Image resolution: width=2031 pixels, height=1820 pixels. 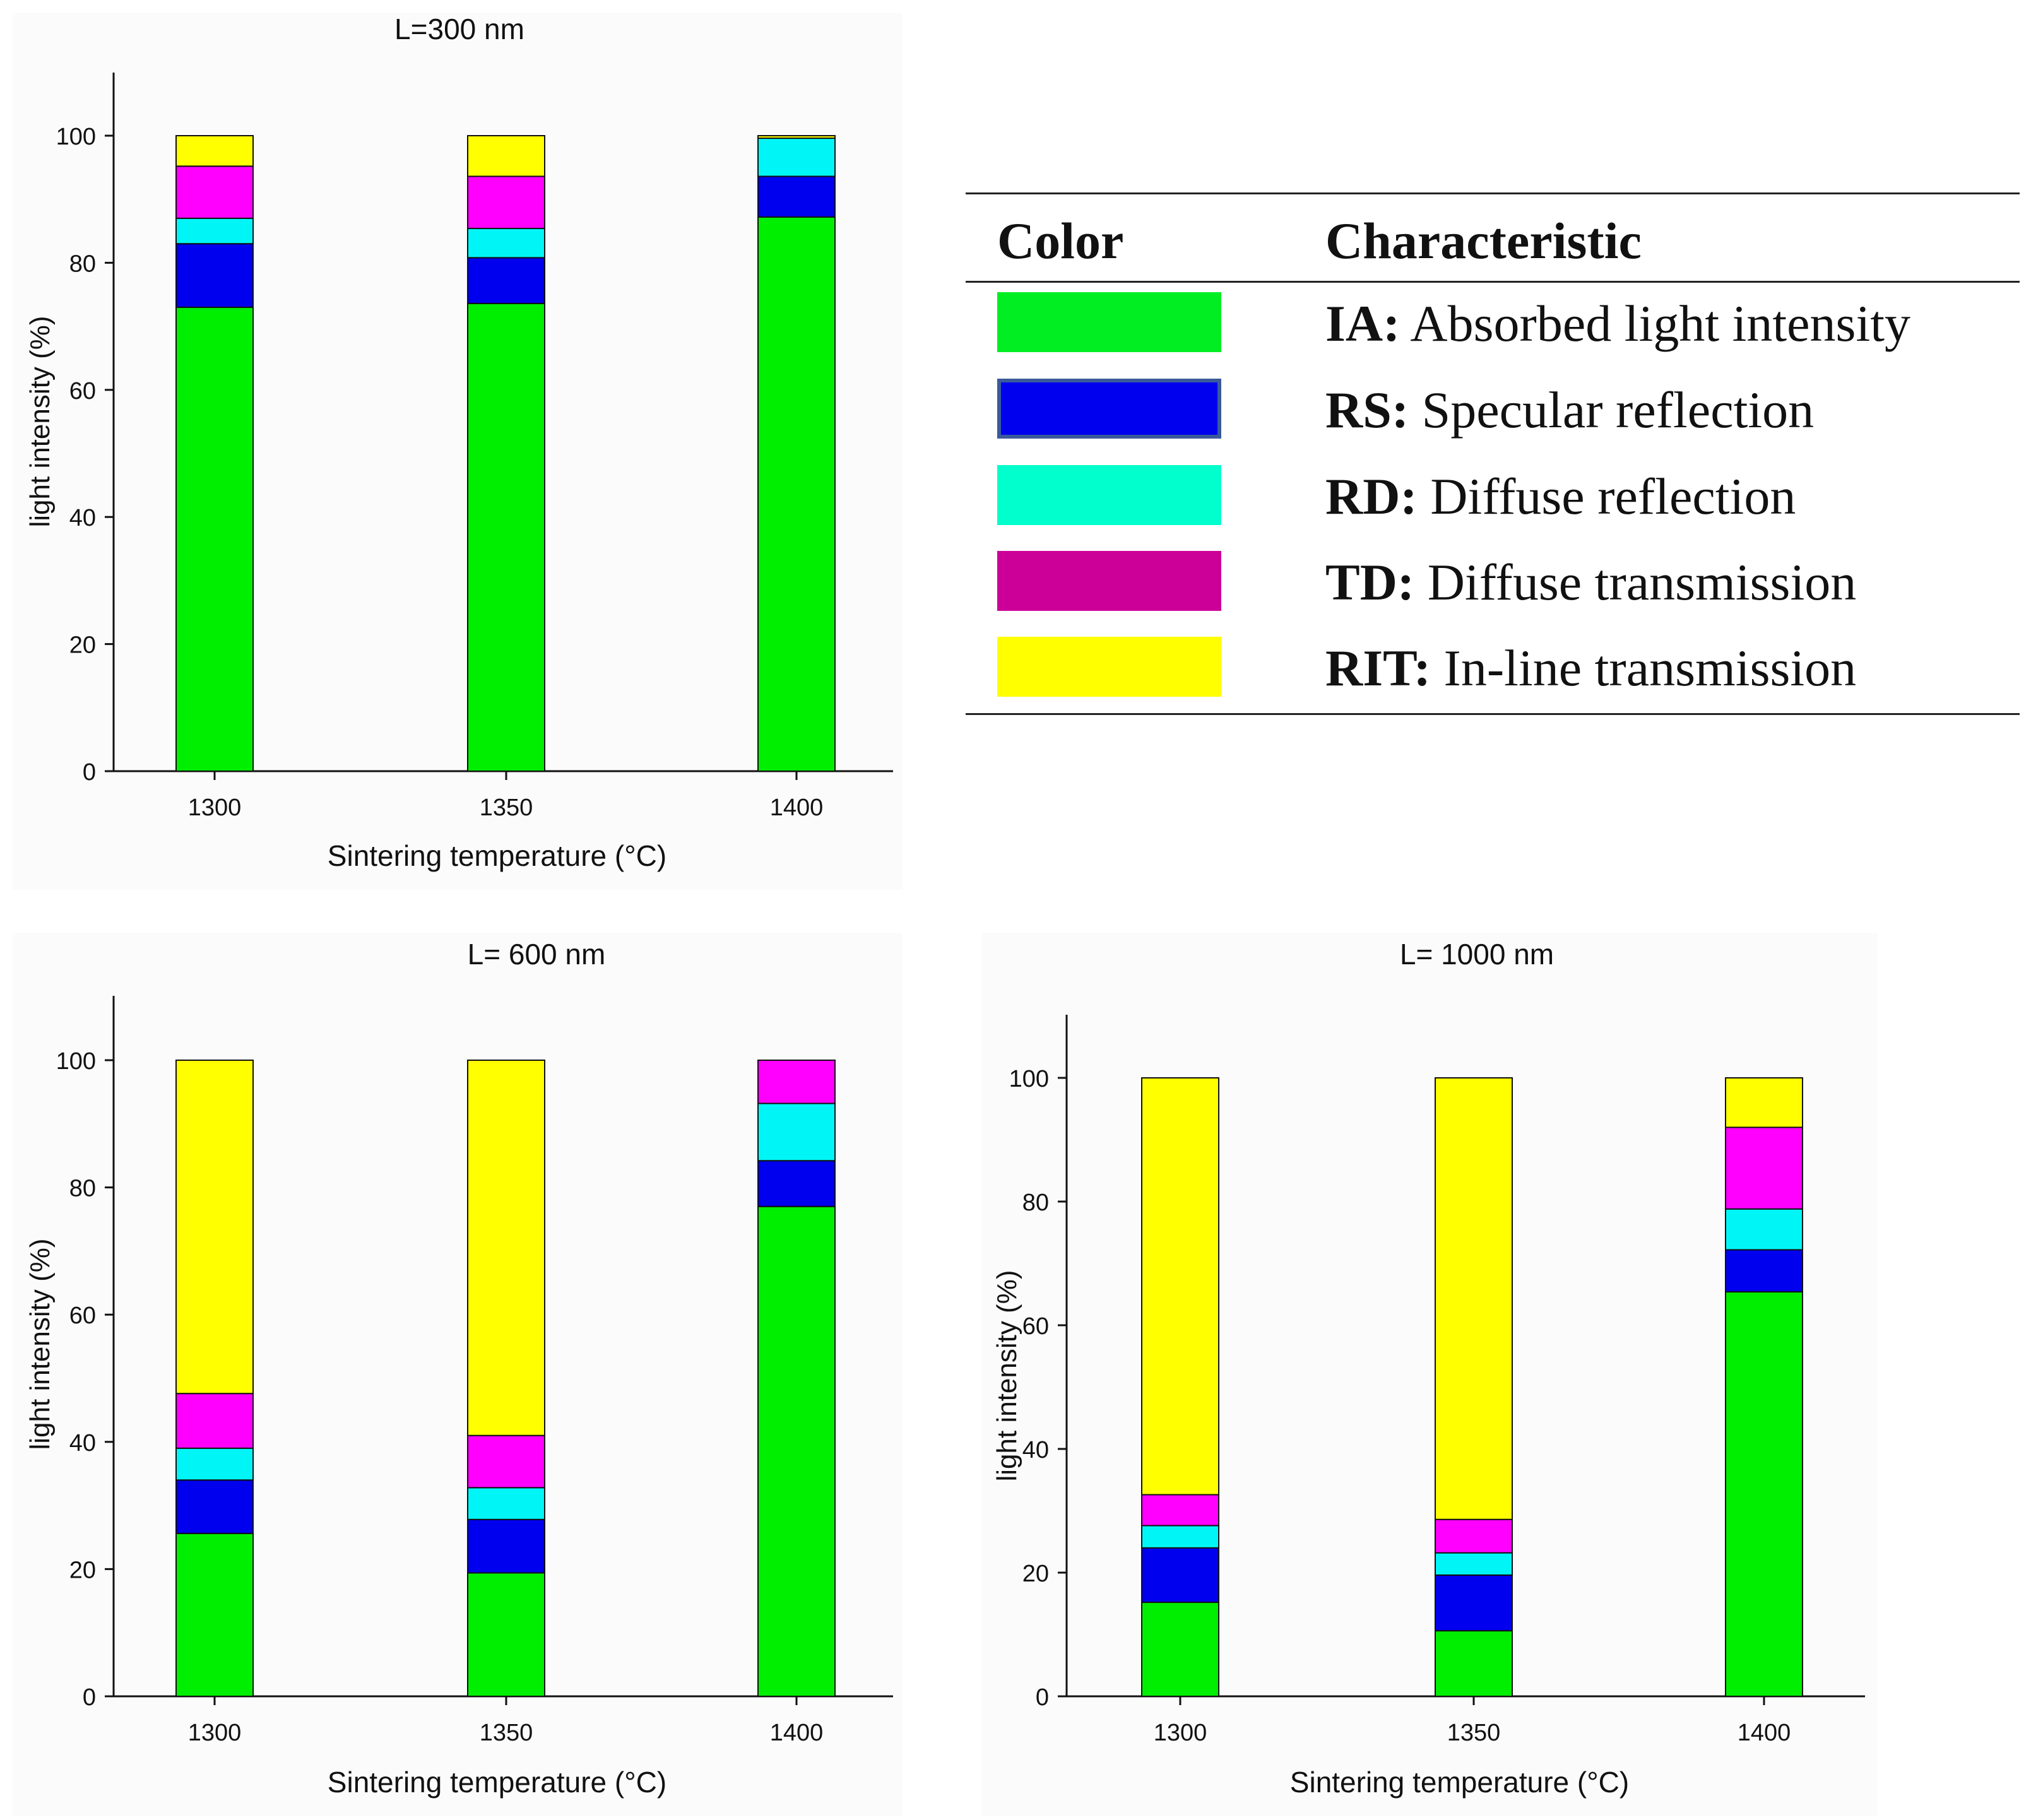 I want to click on legend-header-characteristic: Characteristic, so click(x=1483, y=240).